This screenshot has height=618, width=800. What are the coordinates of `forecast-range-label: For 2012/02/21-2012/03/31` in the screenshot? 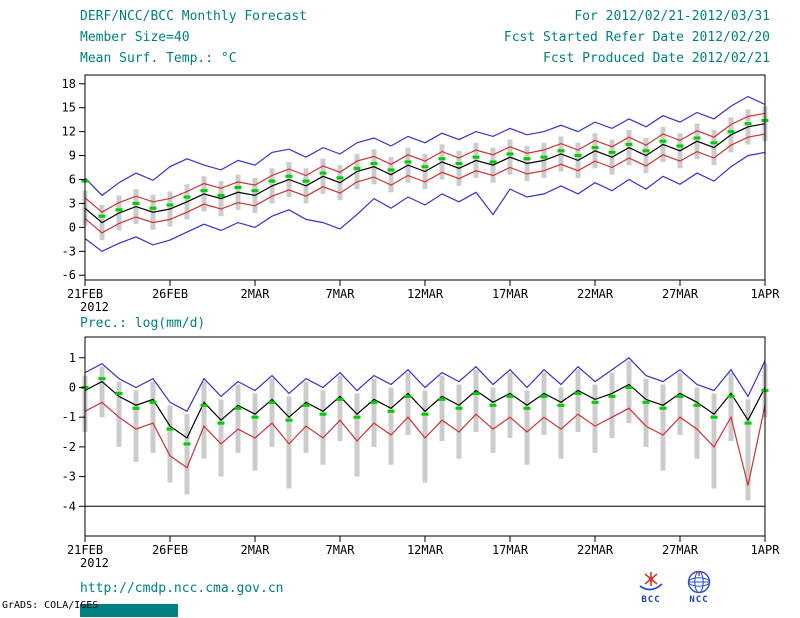 It's located at (672, 16).